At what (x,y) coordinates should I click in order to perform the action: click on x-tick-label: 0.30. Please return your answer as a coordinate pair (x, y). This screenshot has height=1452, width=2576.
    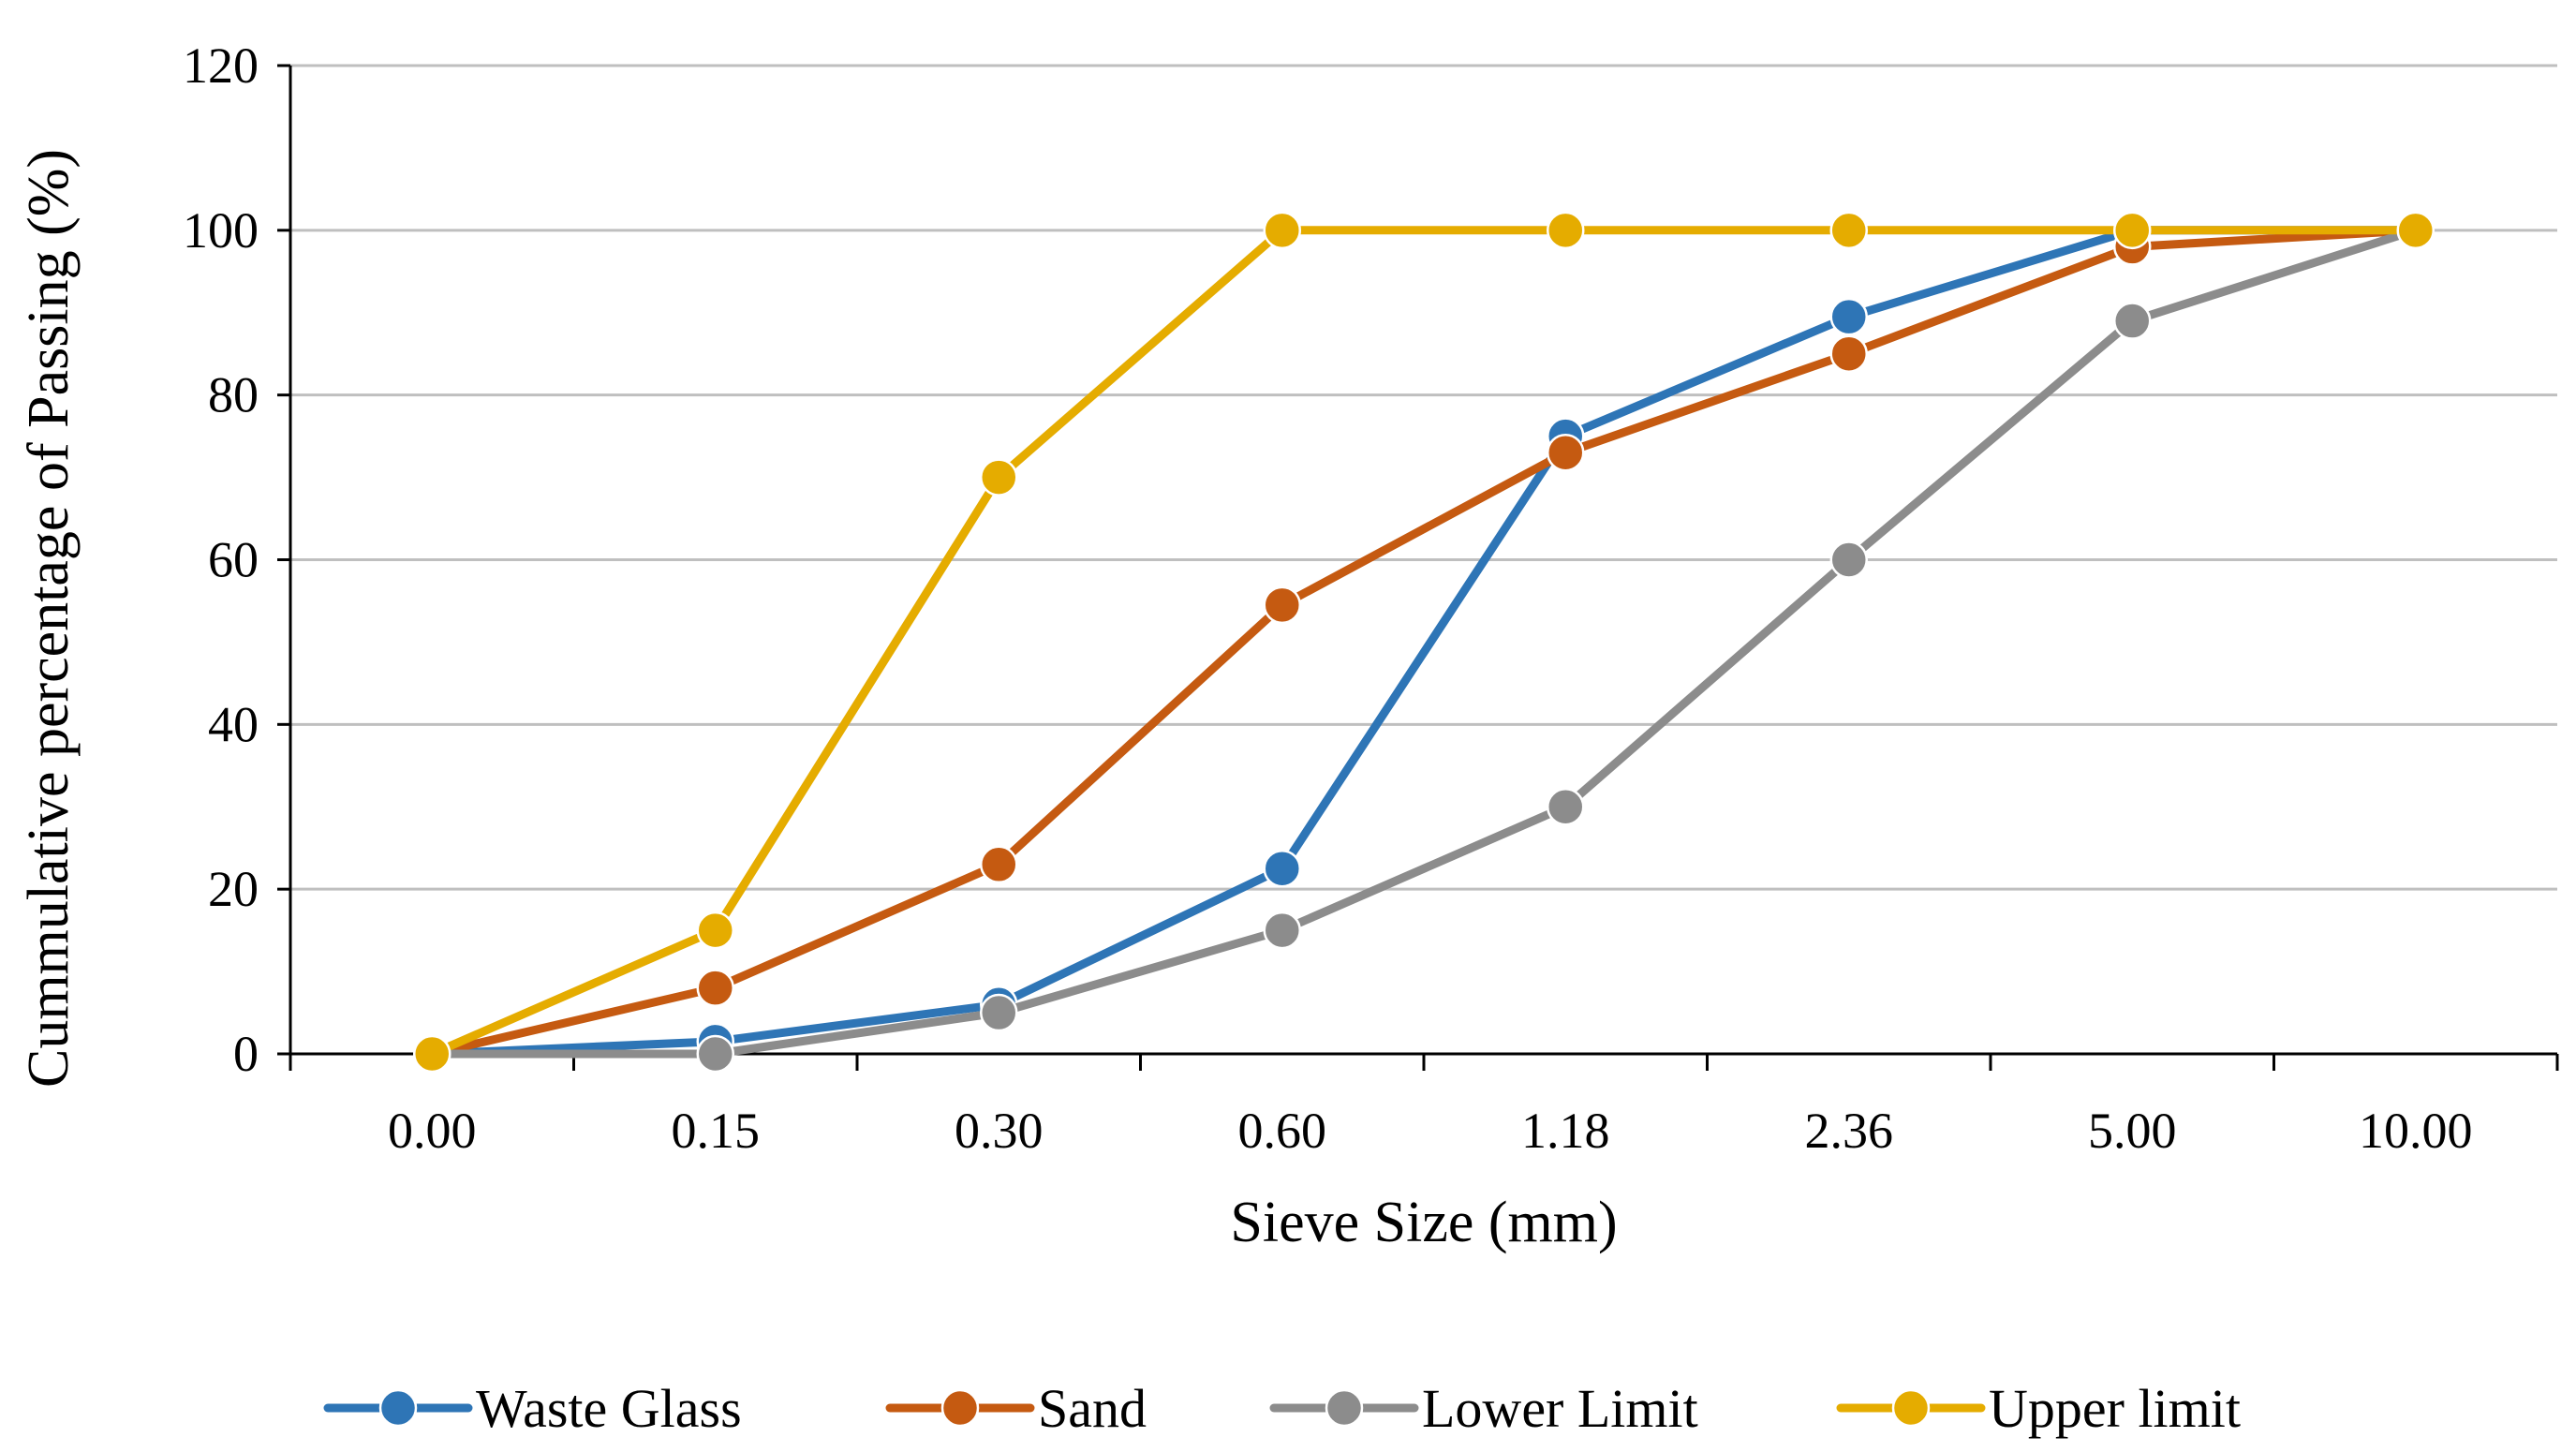
    Looking at the image, I should click on (1000, 1131).